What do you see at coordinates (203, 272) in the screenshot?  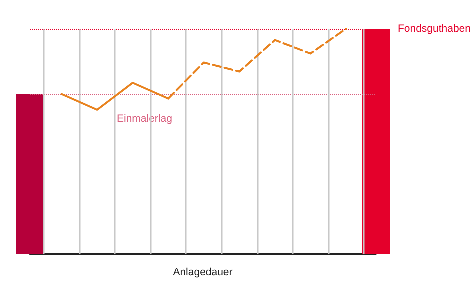 I see `x-axis-title: Anlagedauer` at bounding box center [203, 272].